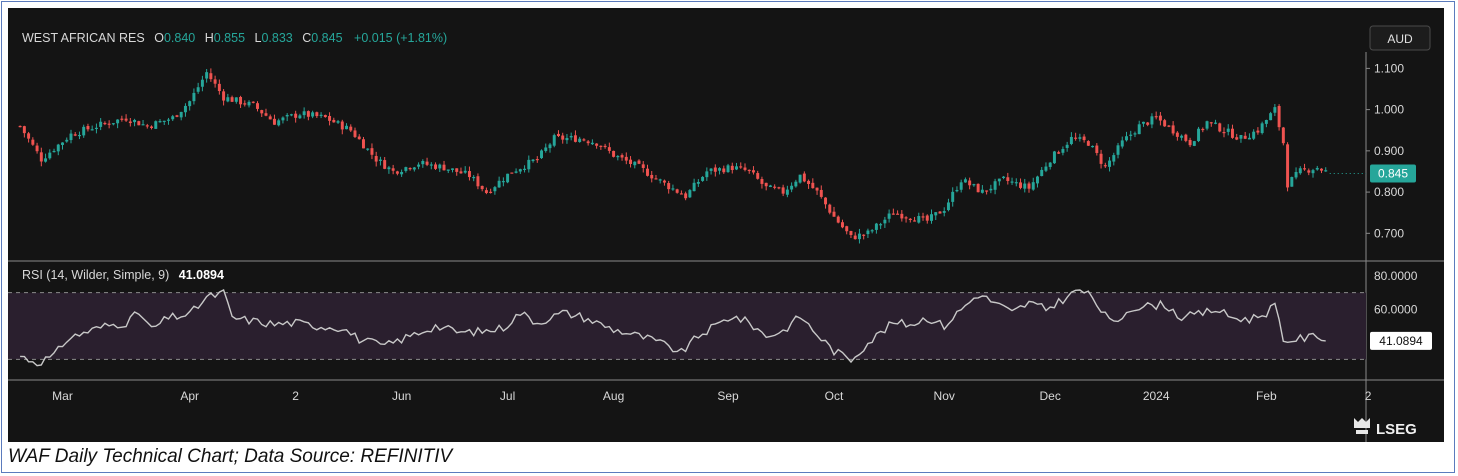 This screenshot has height=476, width=1458. What do you see at coordinates (1389, 68) in the screenshot?
I see `price-tick-label: 1.100` at bounding box center [1389, 68].